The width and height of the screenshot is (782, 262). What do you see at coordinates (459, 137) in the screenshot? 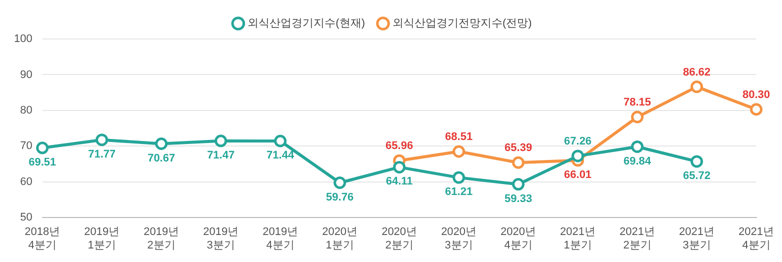
I see `data-label: 68.51` at bounding box center [459, 137].